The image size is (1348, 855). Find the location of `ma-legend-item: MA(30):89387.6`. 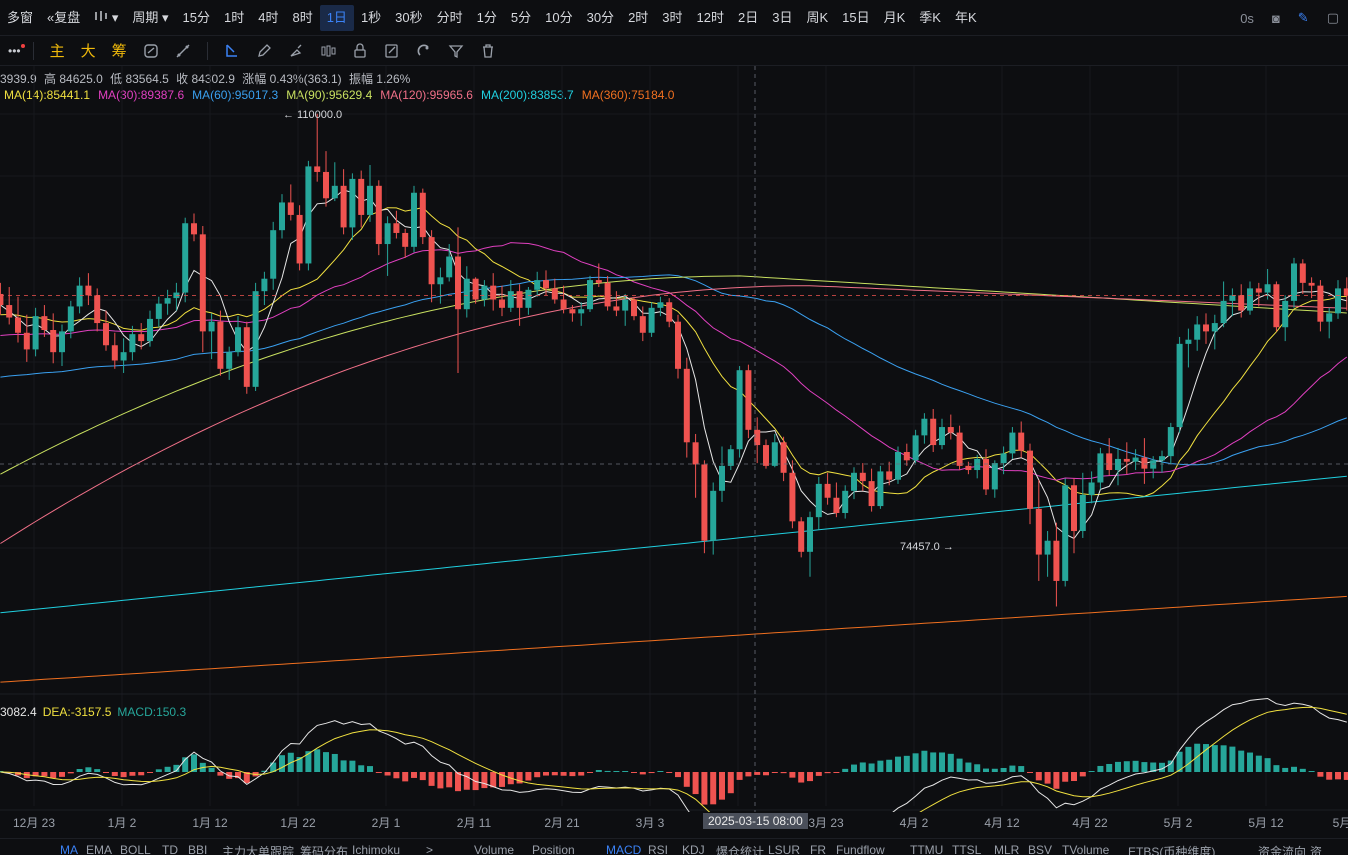

ma-legend-item: MA(30):89387.6 is located at coordinates (141, 95).